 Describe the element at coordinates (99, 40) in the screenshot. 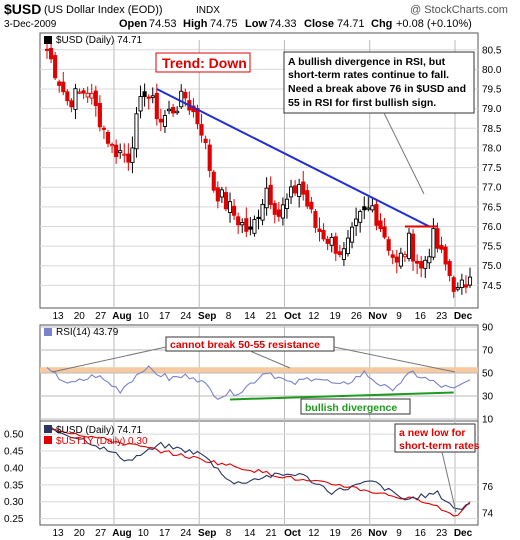

I see `price-legend: $USD (Daily) 74.71` at that location.